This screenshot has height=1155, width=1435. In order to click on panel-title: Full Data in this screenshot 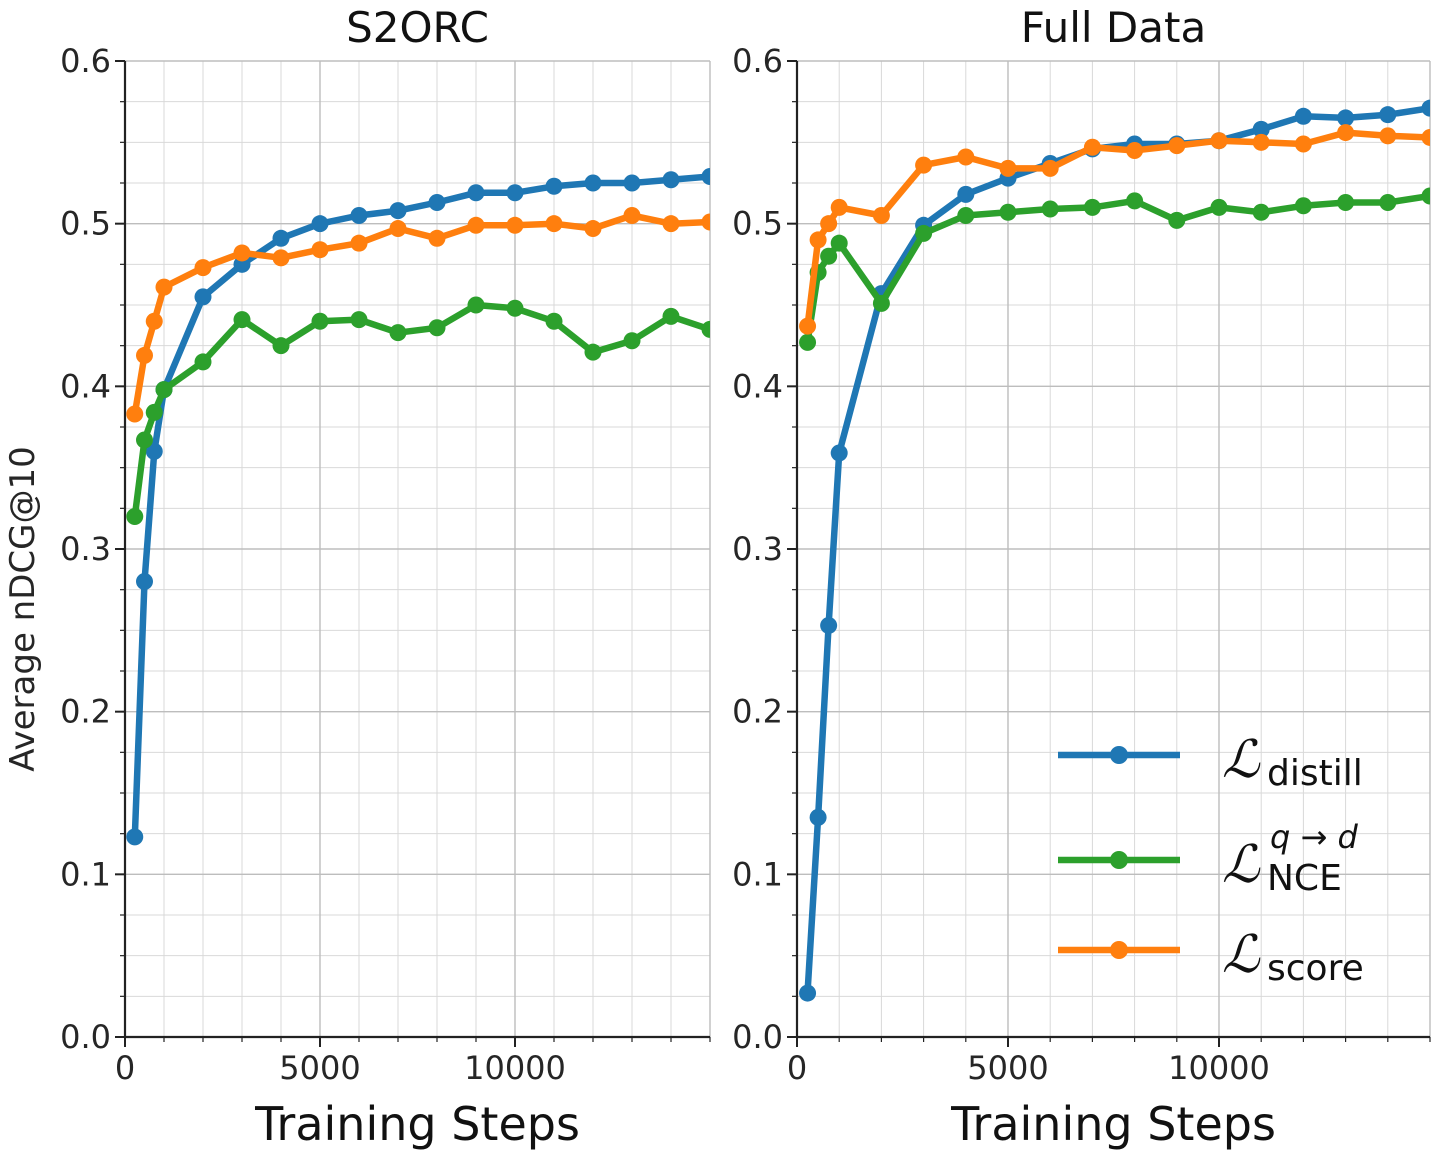, I will do `click(1113, 27)`.